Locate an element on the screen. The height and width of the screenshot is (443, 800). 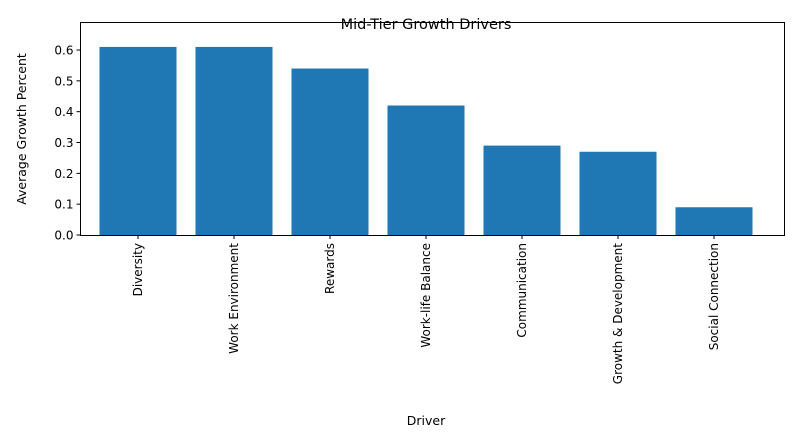
y-tick-label: 0.4 is located at coordinates (63, 112).